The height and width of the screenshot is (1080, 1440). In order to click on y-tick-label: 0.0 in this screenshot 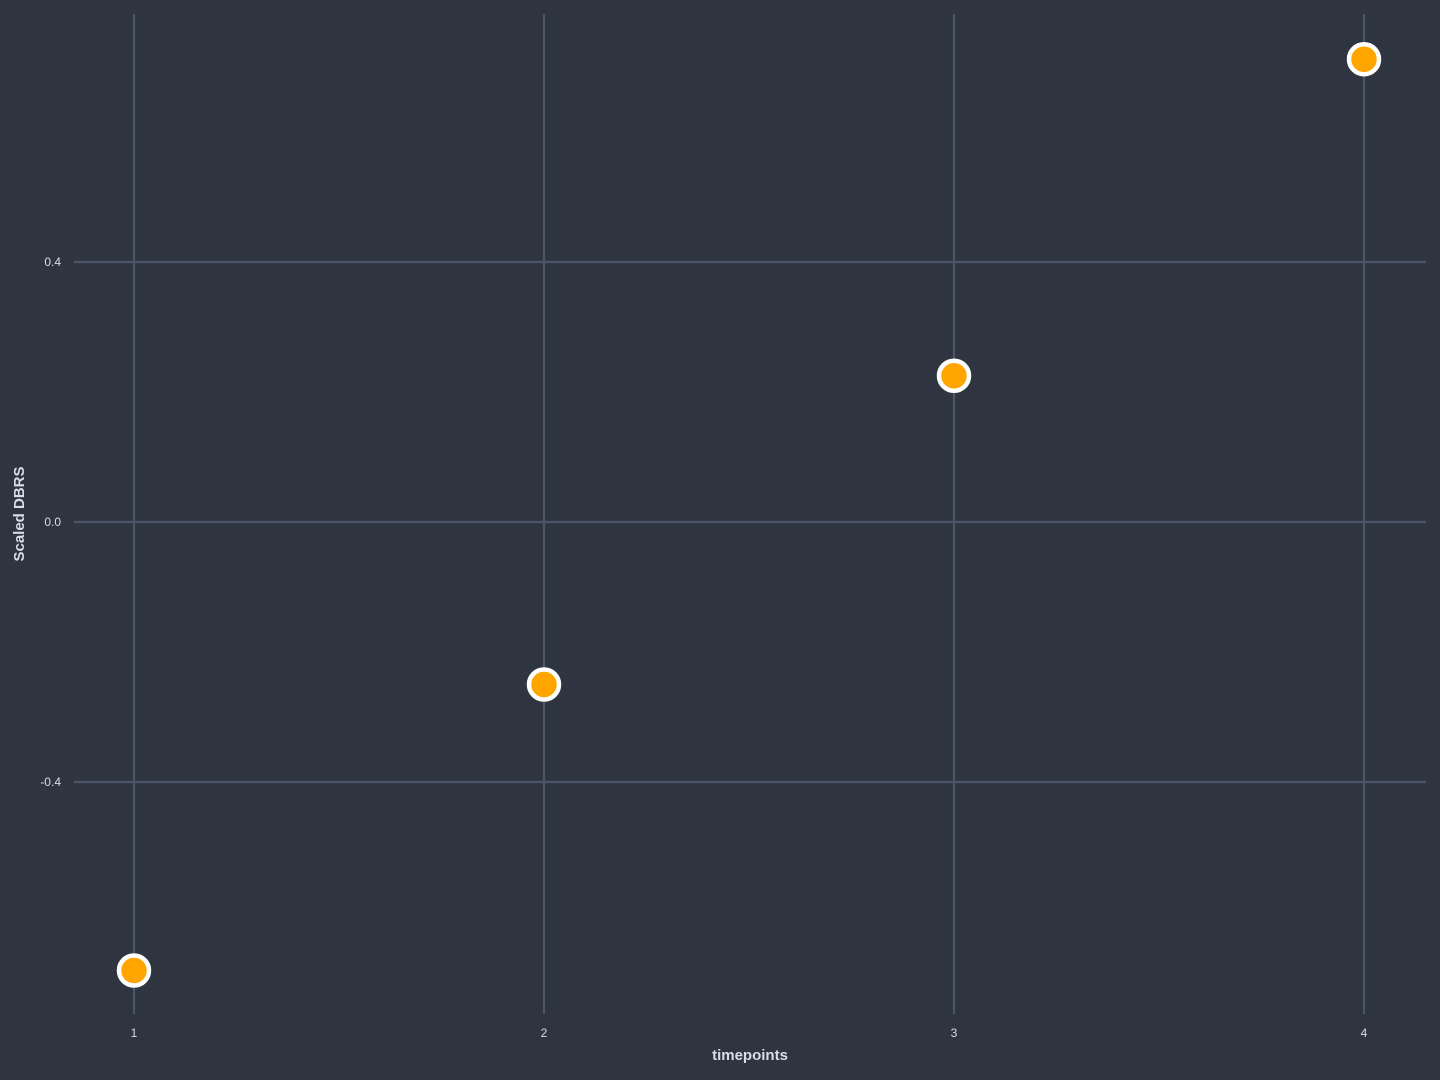, I will do `click(52, 522)`.